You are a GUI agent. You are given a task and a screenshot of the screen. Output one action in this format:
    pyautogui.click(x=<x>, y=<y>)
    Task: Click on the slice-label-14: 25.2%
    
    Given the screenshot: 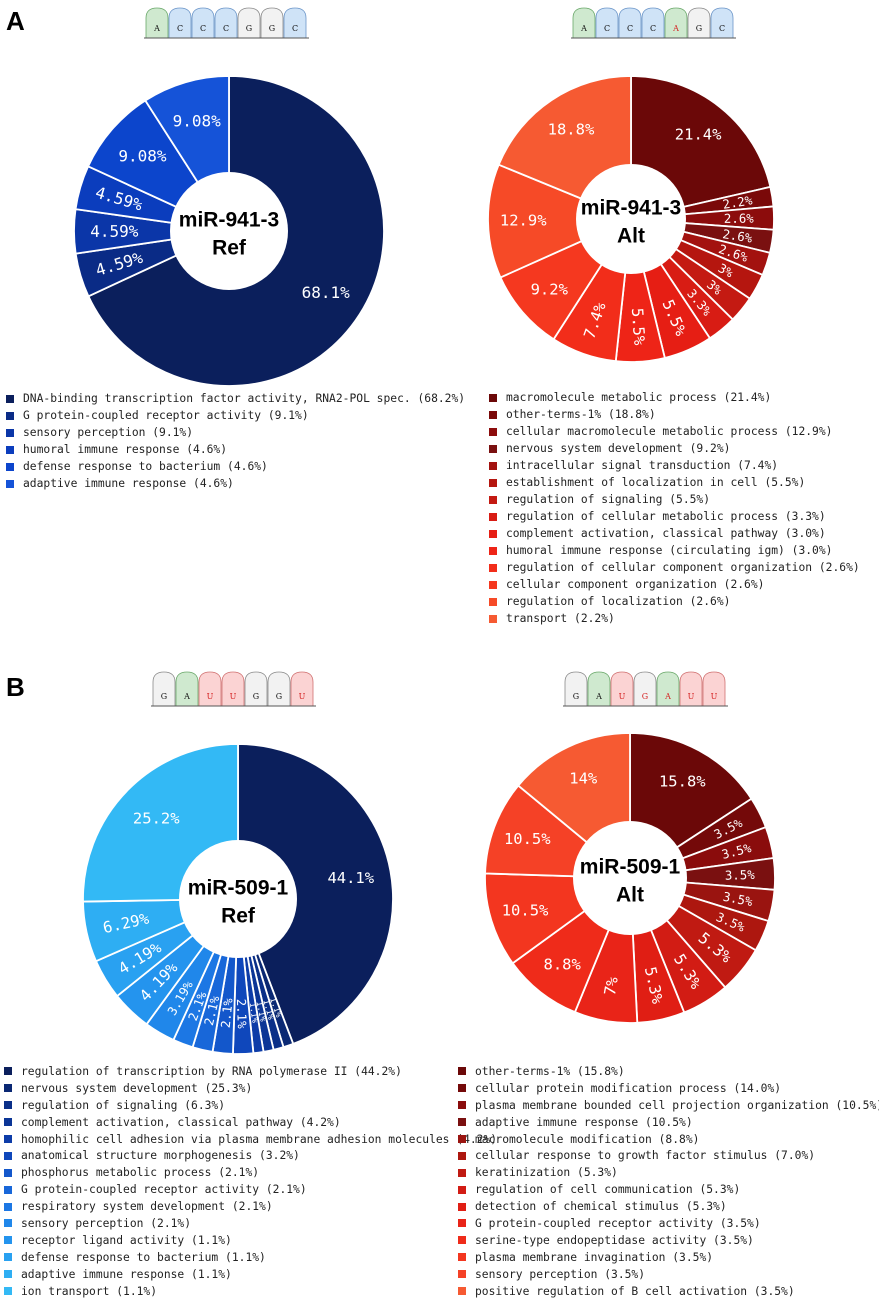 What is the action you would take?
    pyautogui.click(x=156, y=819)
    